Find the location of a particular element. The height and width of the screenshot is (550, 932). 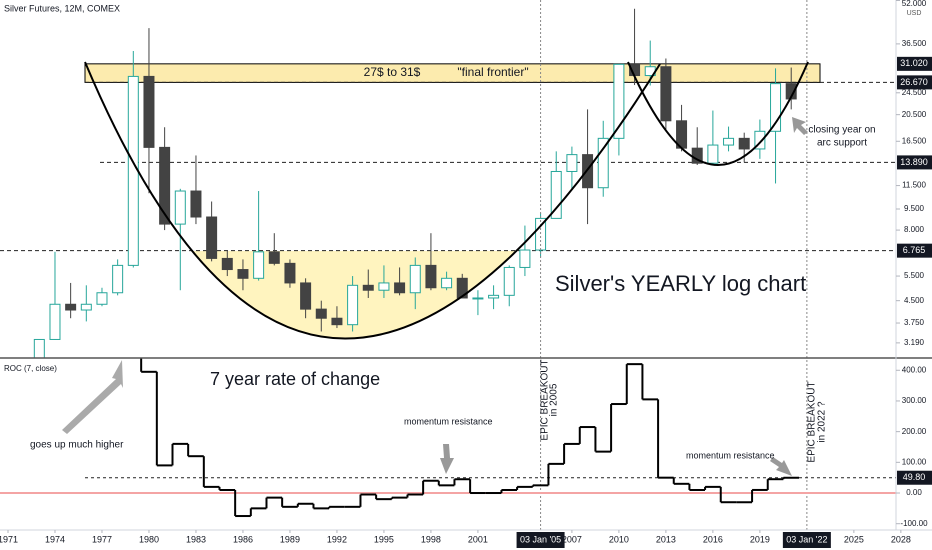

x-tick-label: 1974 is located at coordinates (55, 539).